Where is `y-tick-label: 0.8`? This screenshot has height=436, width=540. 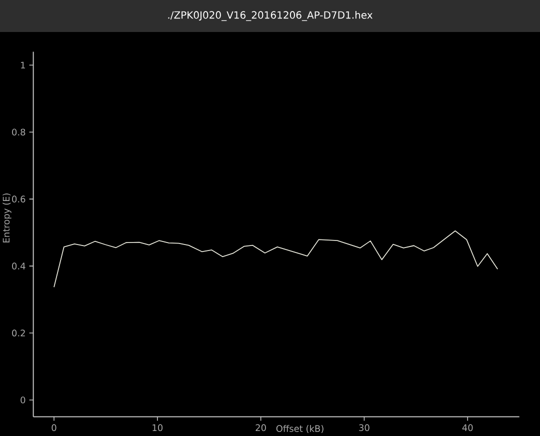 y-tick-label: 0.8 is located at coordinates (19, 132).